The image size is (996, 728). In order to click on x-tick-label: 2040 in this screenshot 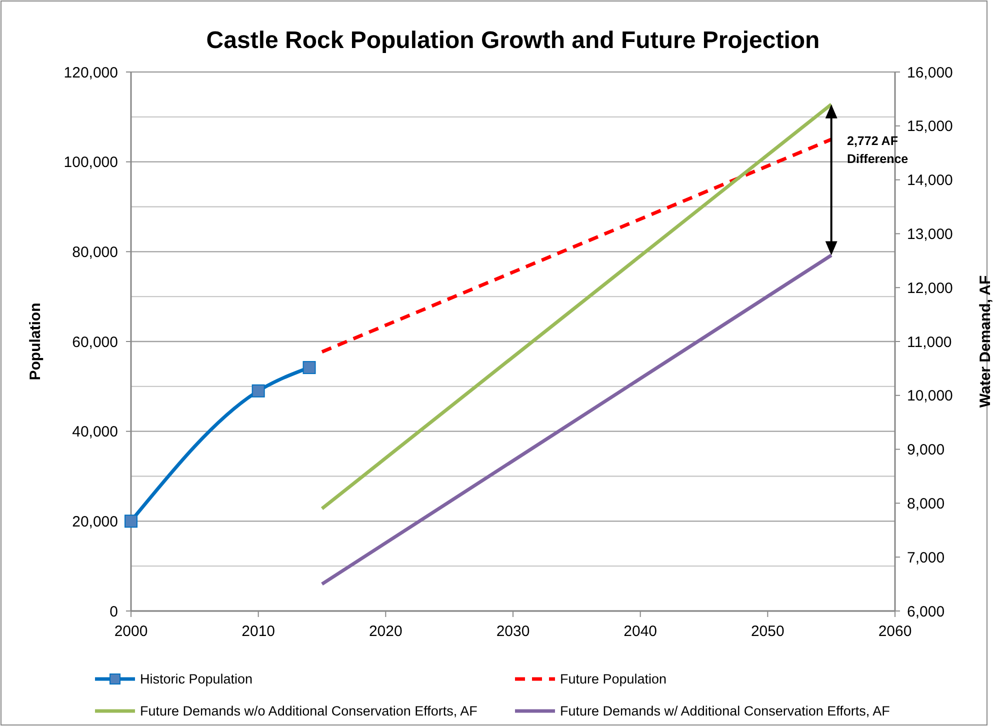, I will do `click(641, 631)`.